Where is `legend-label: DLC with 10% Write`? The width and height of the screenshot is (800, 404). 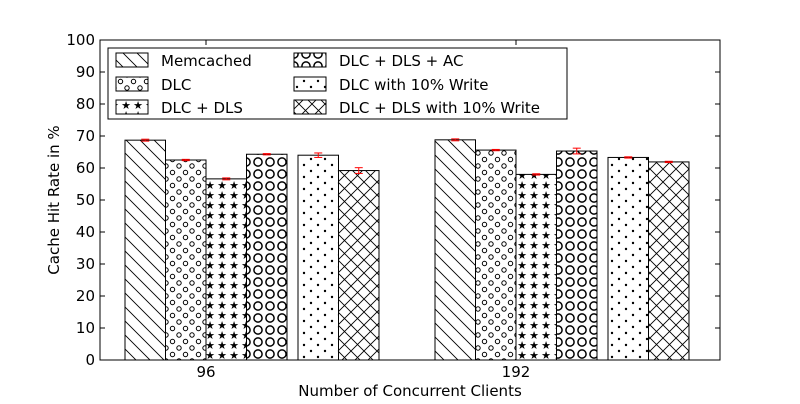
legend-label: DLC with 10% Write is located at coordinates (413, 85).